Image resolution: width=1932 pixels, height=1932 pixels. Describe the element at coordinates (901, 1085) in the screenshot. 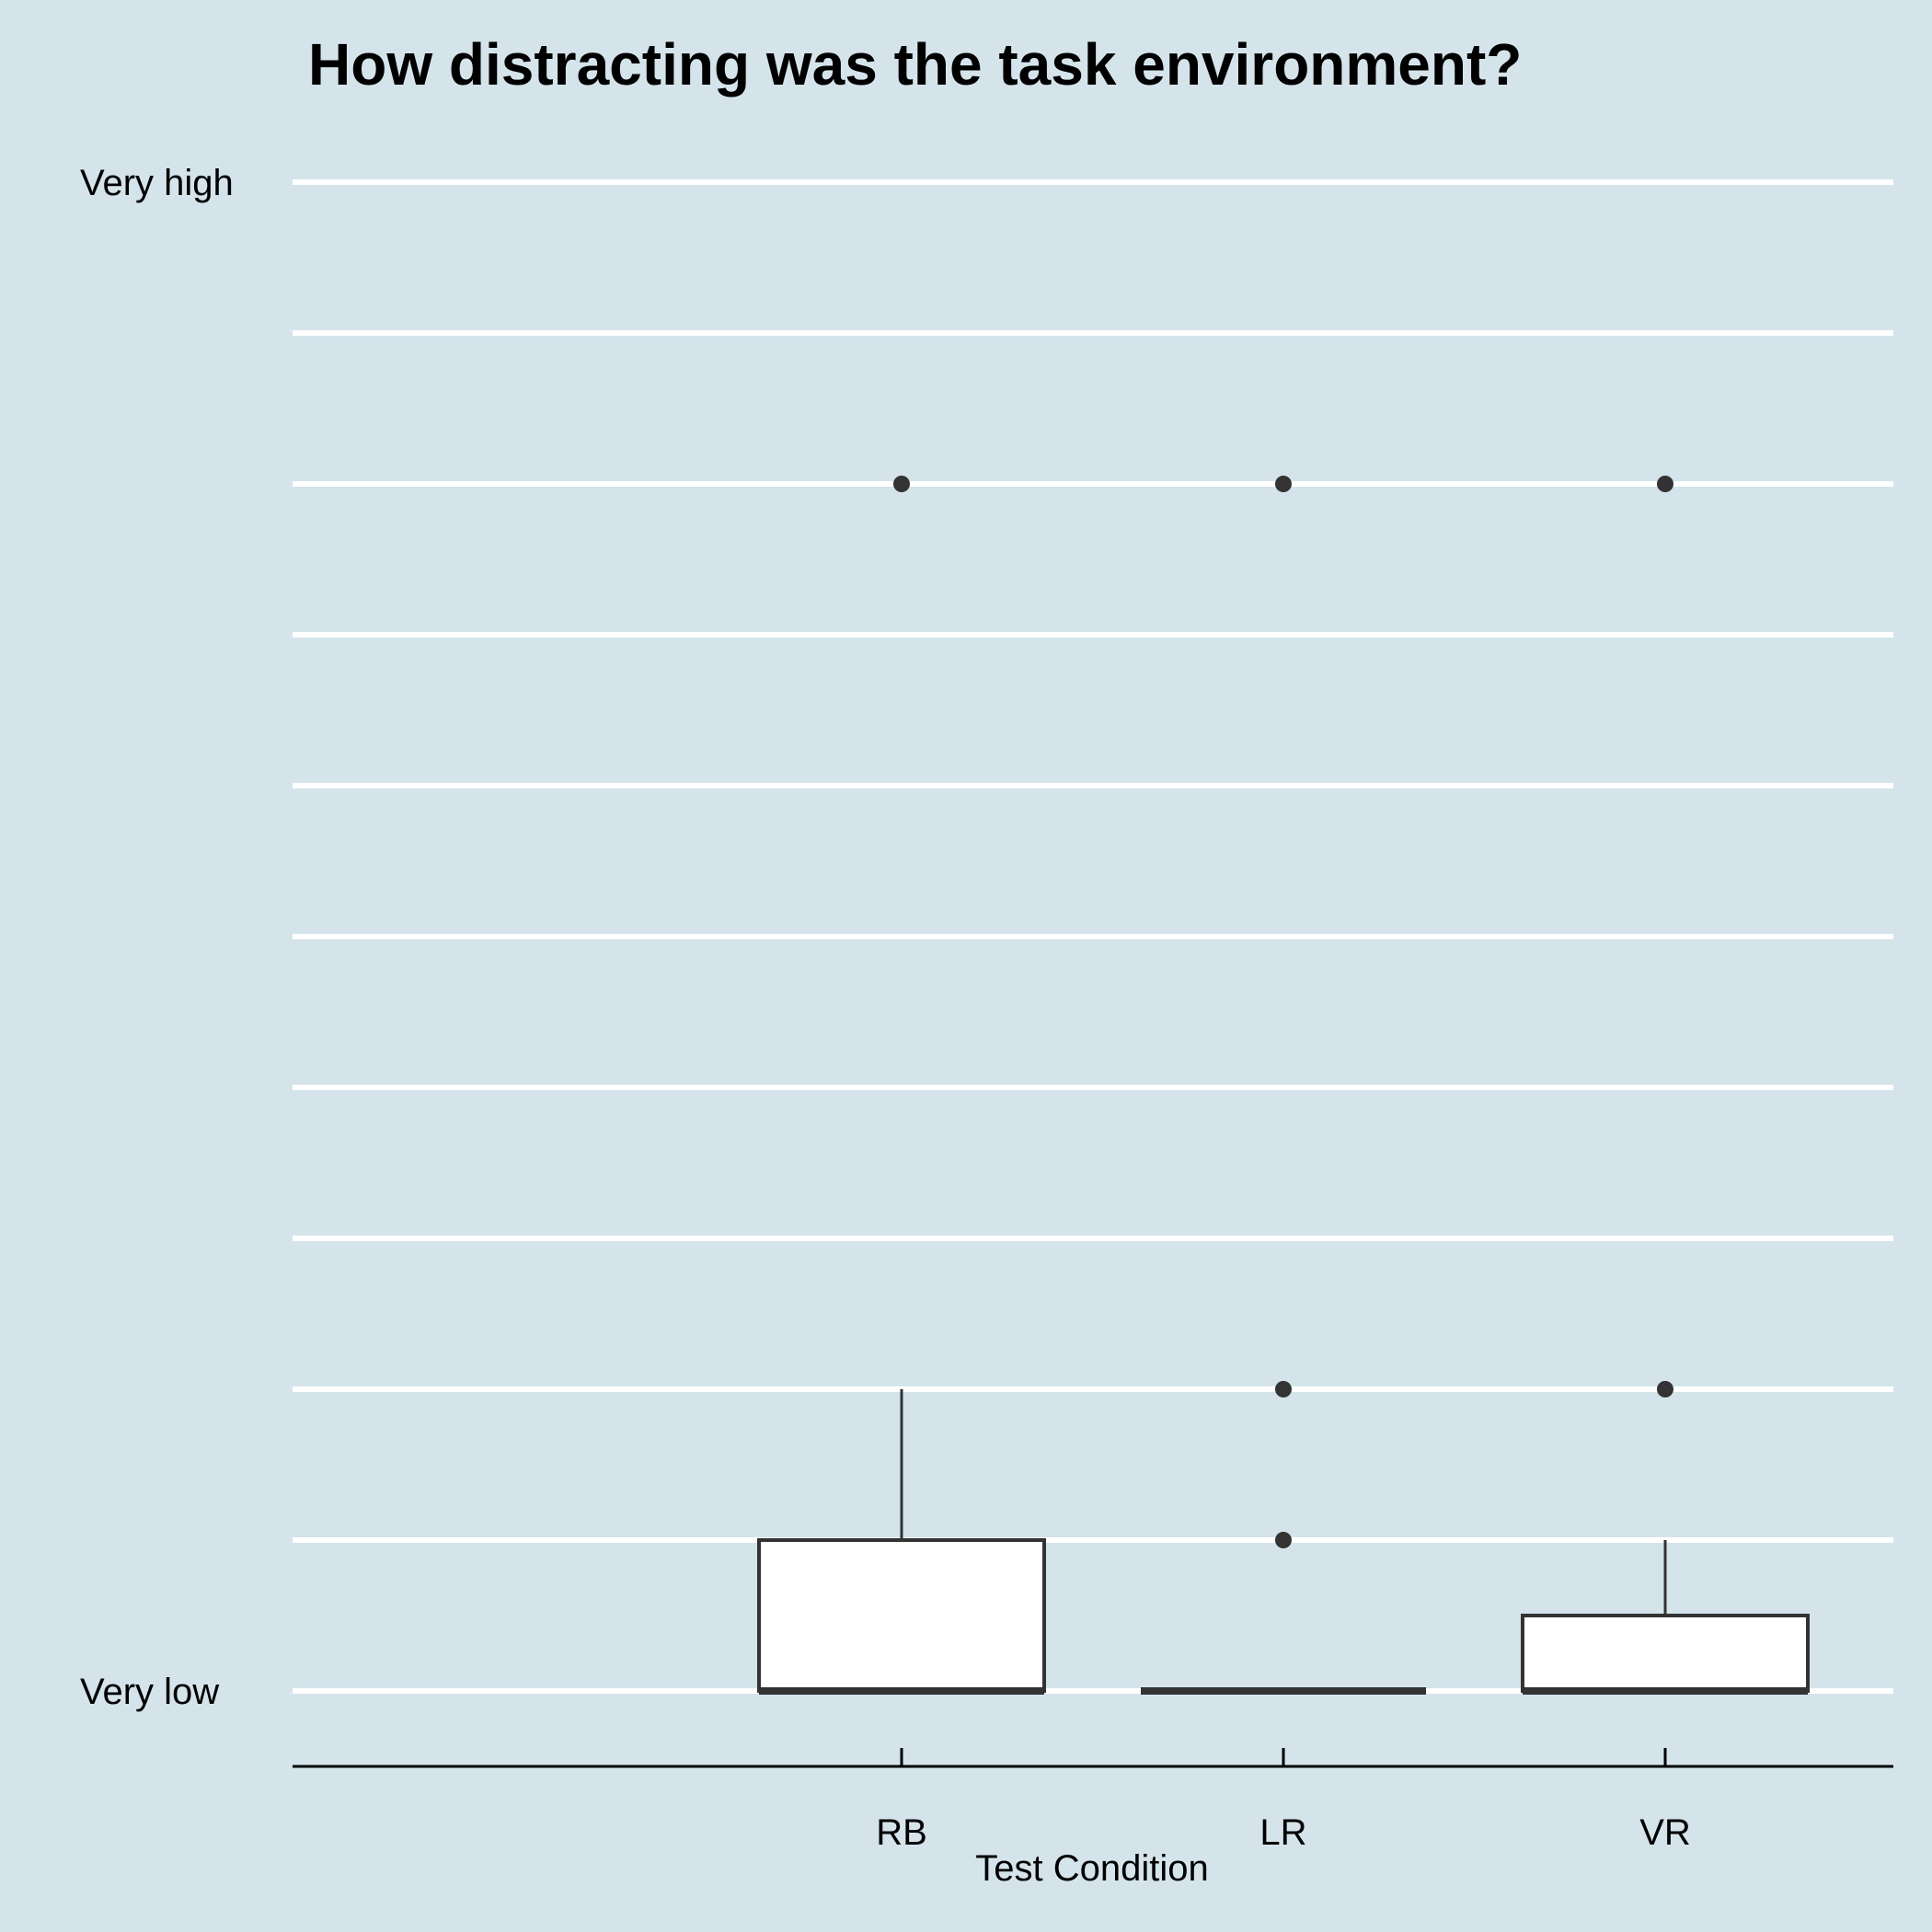

I see `boxplot-rb` at that location.